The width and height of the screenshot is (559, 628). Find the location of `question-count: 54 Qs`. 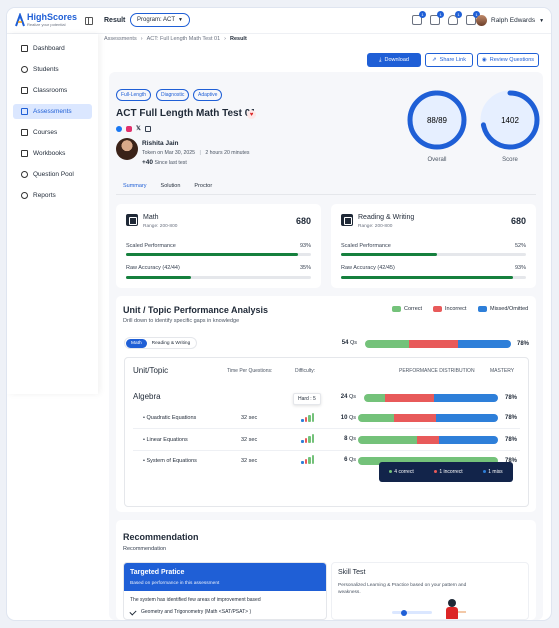

question-count: 54 Qs is located at coordinates (345, 343).